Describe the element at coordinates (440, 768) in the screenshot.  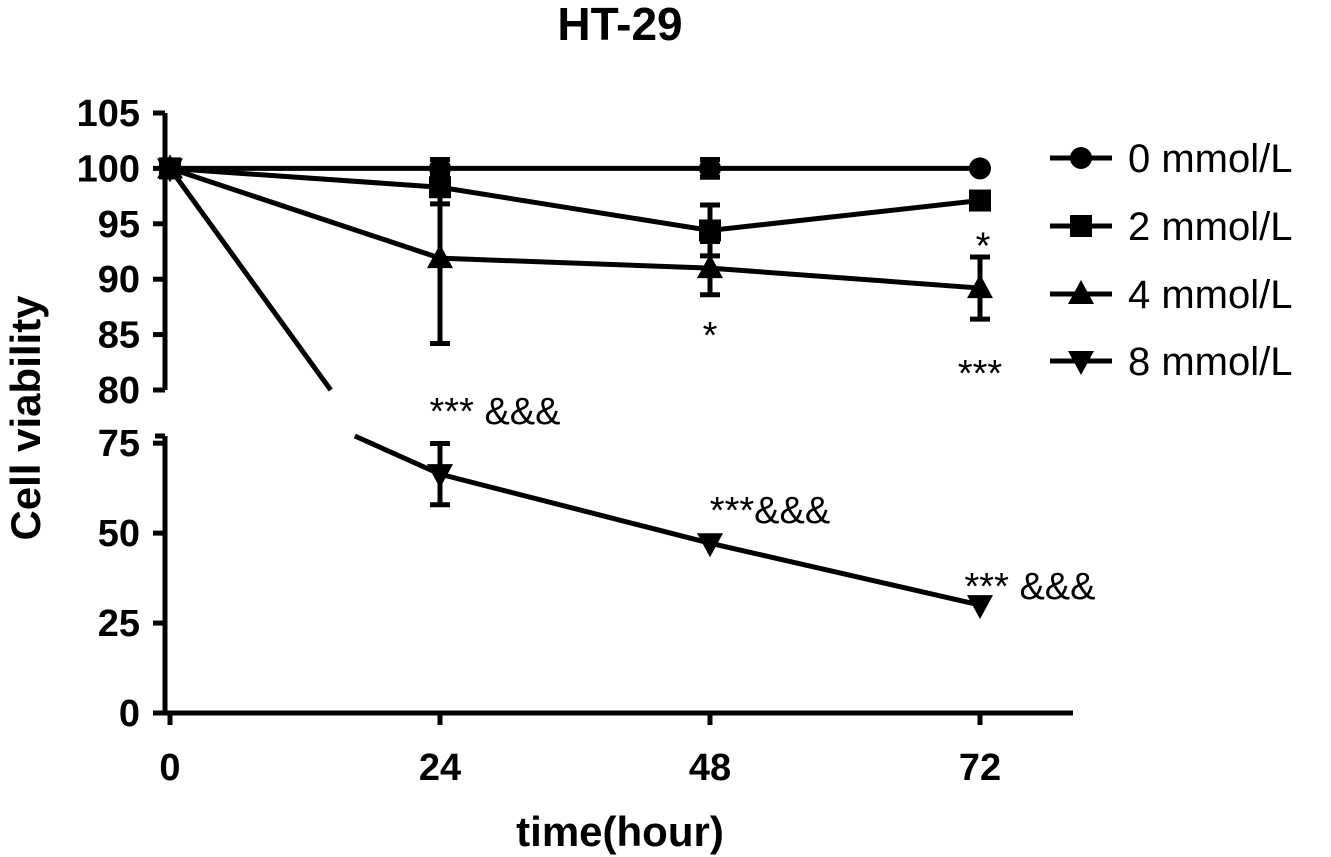
I see `x-tick-label: 24` at that location.